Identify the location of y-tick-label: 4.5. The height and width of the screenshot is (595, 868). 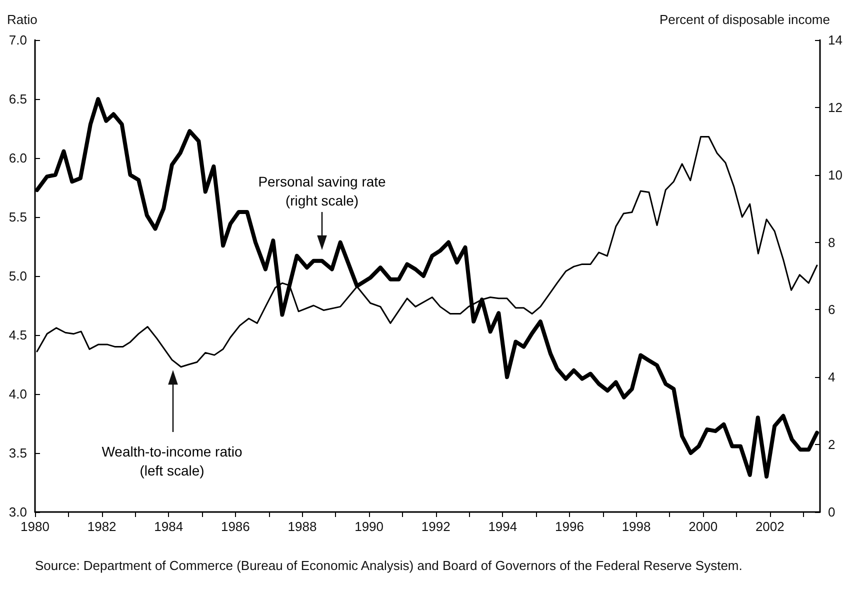
(17, 335).